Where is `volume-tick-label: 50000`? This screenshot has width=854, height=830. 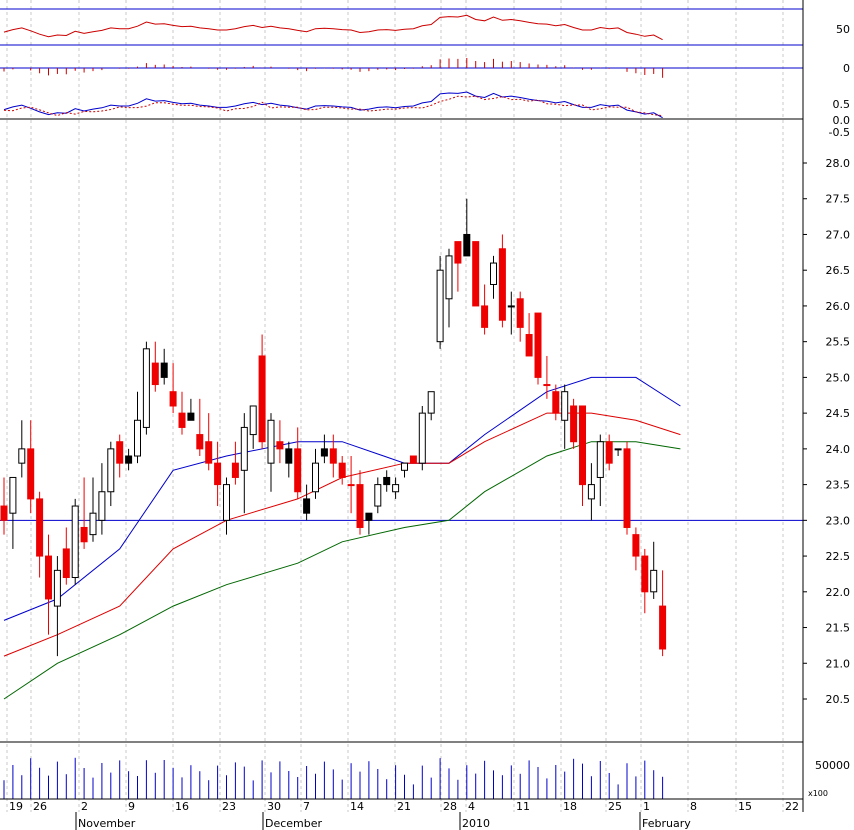 volume-tick-label: 50000 is located at coordinates (832, 765).